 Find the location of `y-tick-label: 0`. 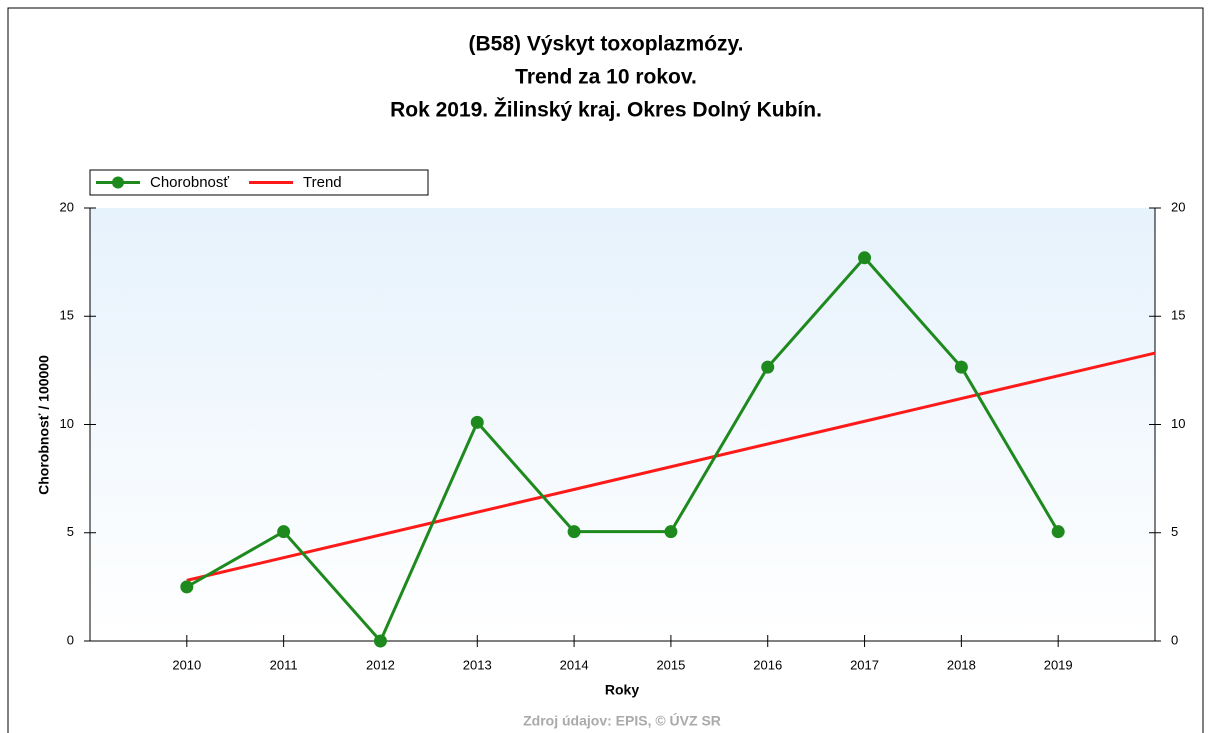

y-tick-label: 0 is located at coordinates (70, 639).